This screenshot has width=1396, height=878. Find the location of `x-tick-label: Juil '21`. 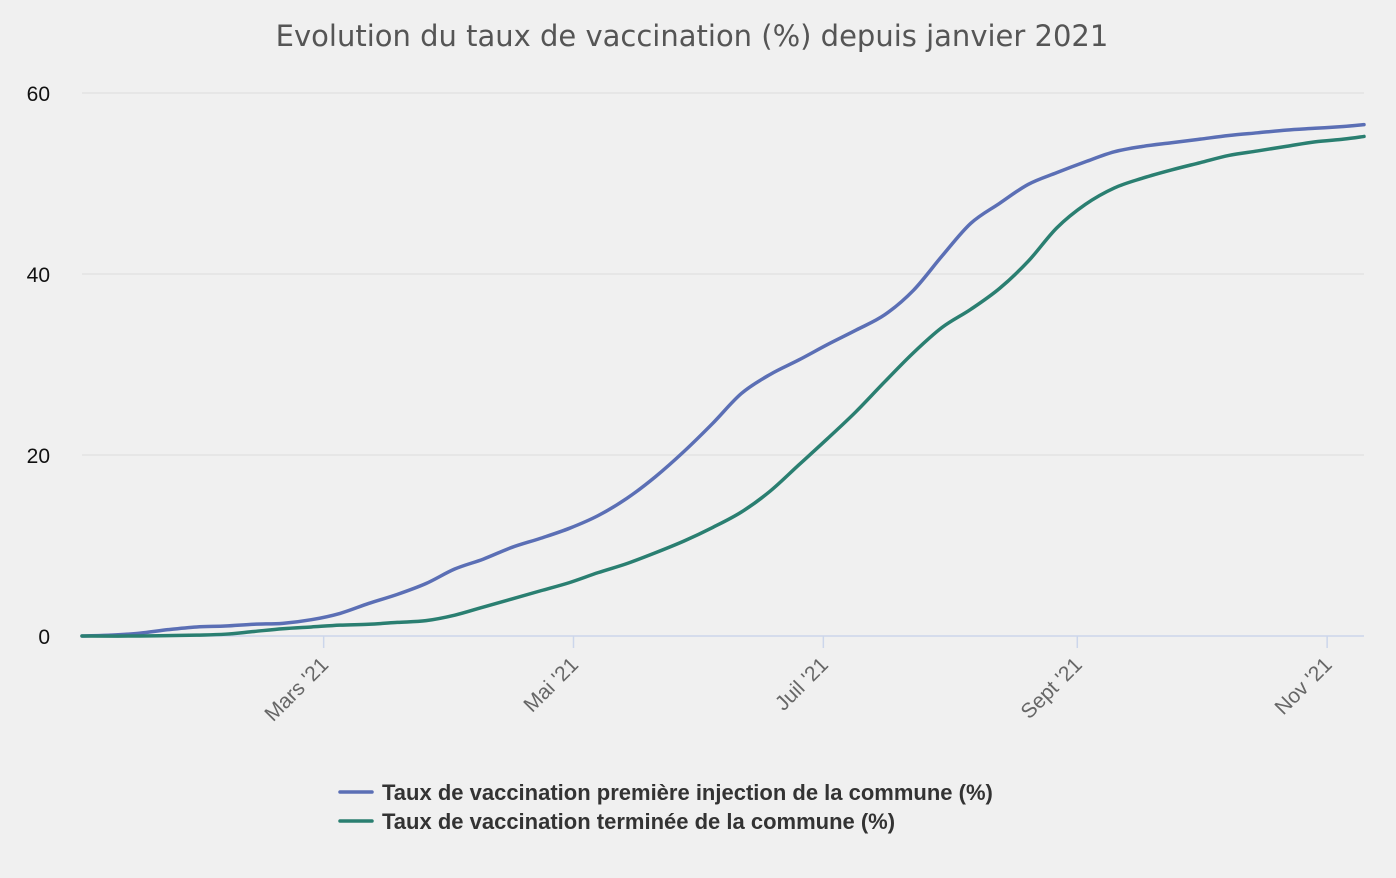

x-tick-label: Juil '21 is located at coordinates (802, 684).